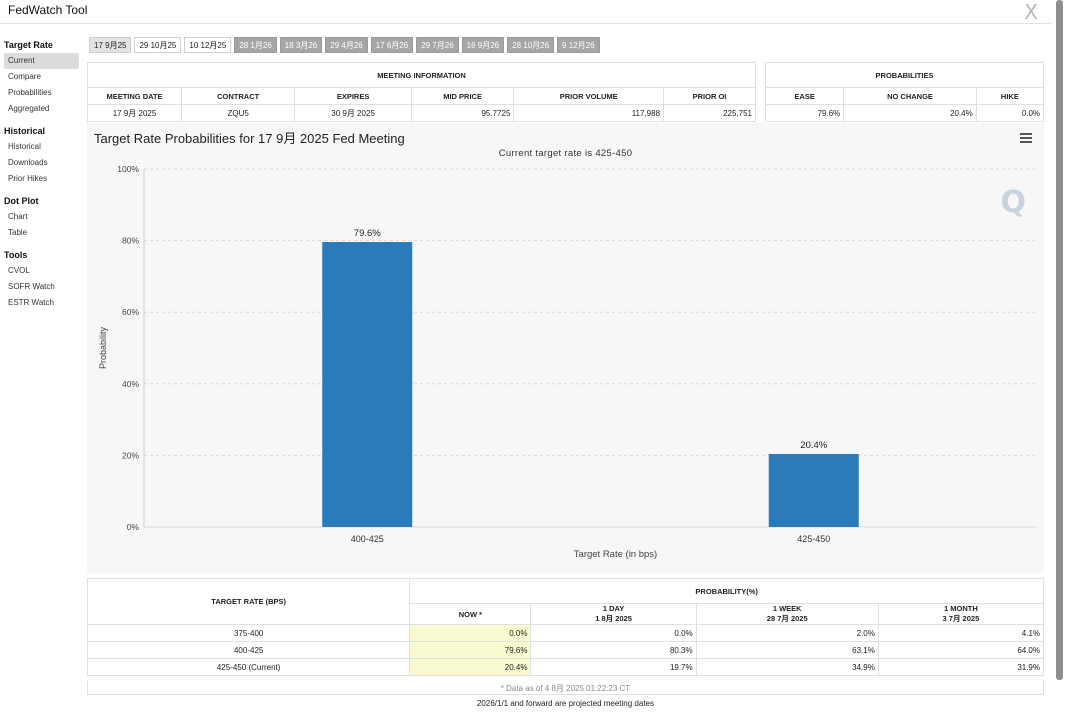  What do you see at coordinates (421, 75) in the screenshot?
I see `meeting-info-header: MEETING INFORMATION` at bounding box center [421, 75].